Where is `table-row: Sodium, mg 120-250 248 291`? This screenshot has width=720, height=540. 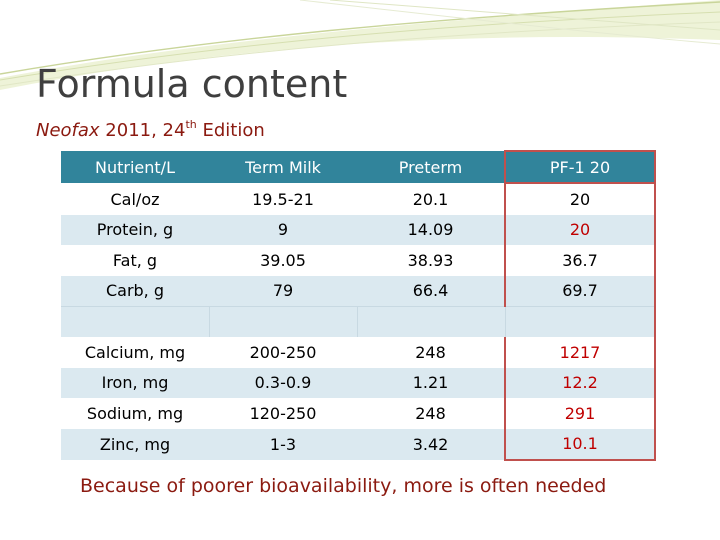
table-row: Sodium, mg 120-250 248 291 is located at coordinates (358, 413).